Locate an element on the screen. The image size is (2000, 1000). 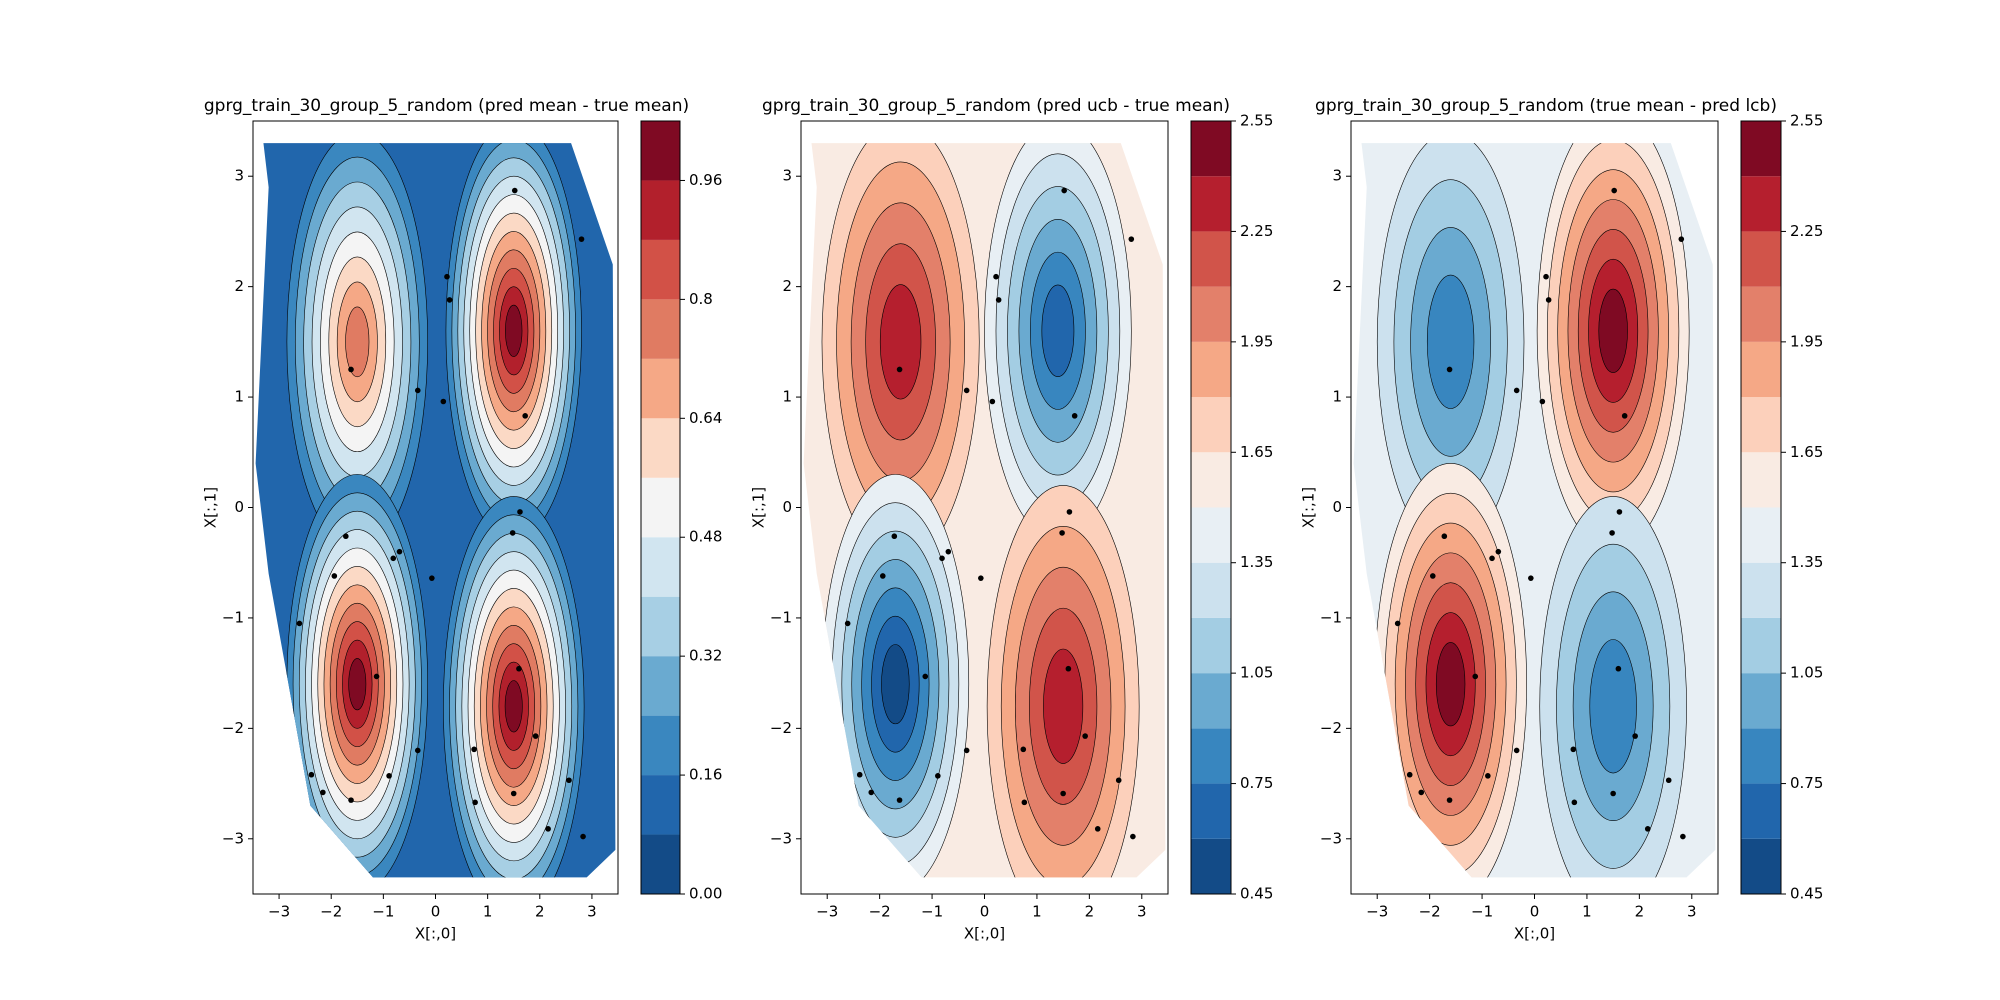
colorbar-tick-label: 2.55 is located at coordinates (1806, 121).